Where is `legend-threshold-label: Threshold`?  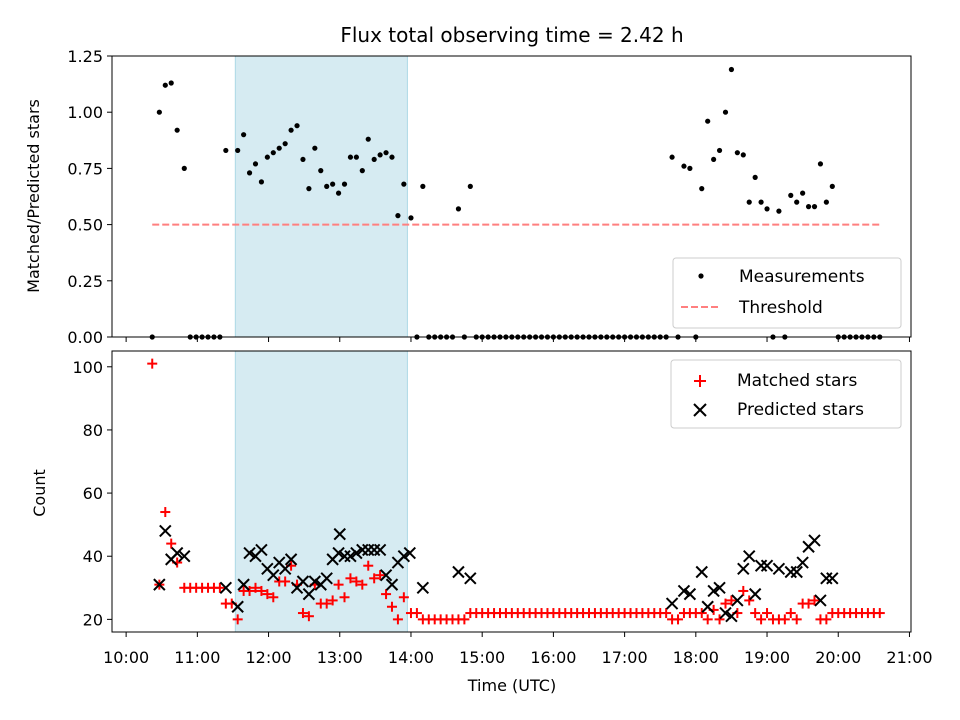
legend-threshold-label: Threshold is located at coordinates (780, 308).